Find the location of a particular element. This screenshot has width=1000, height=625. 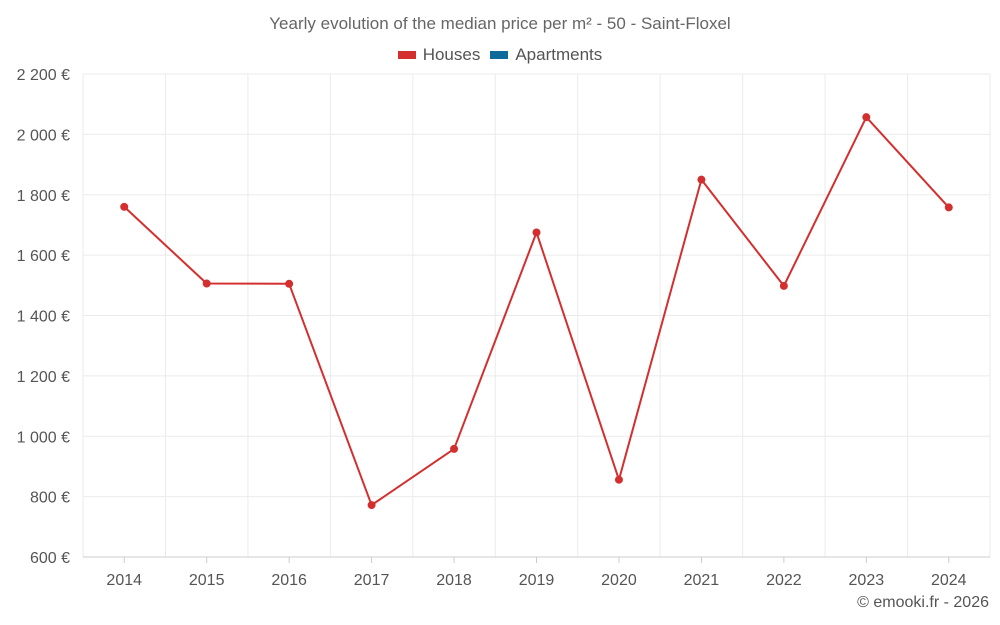

x-tick-label: 2020 is located at coordinates (619, 580).